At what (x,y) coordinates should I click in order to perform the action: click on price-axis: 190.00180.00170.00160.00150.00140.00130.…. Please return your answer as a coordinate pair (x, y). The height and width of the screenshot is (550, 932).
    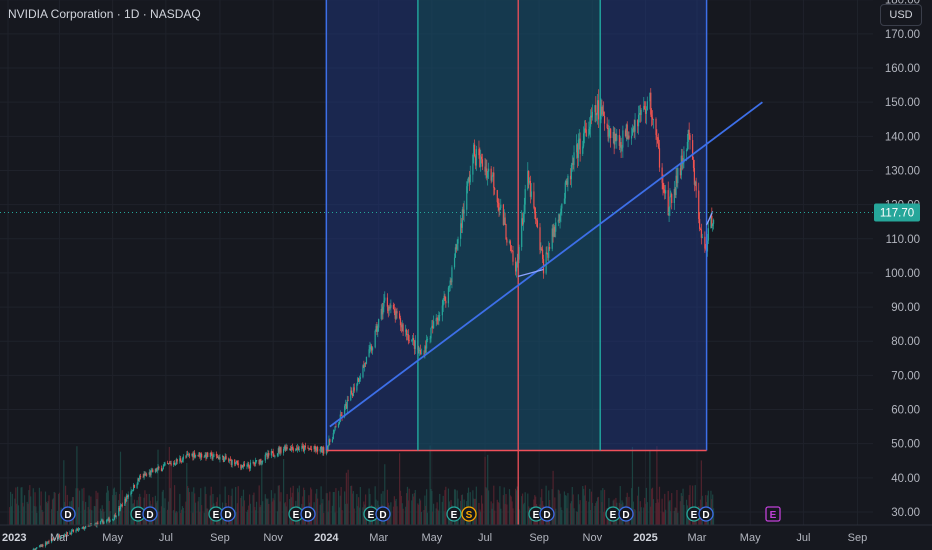
    Looking at the image, I should click on (897, 259).